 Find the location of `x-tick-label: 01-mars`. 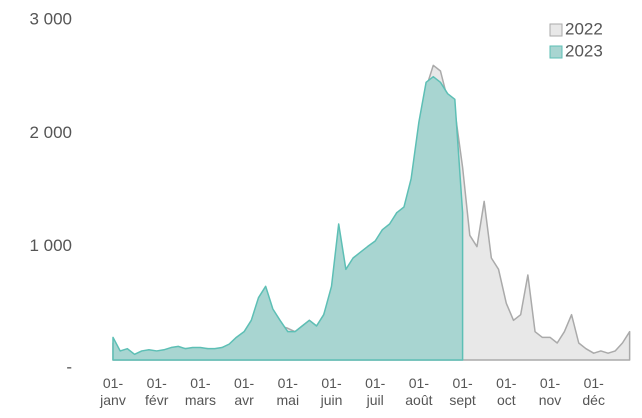

x-tick-label: 01-mars is located at coordinates (200, 391).